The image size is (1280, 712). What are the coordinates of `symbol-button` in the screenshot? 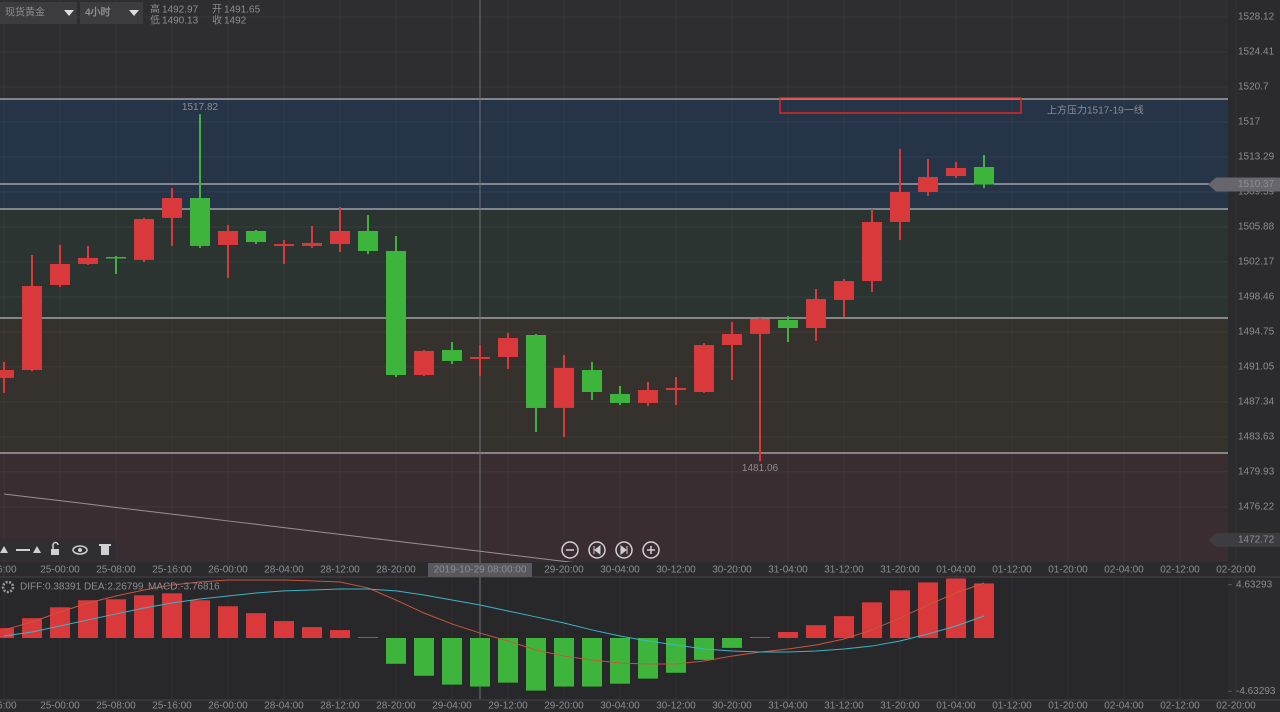 It's located at (38, 13).